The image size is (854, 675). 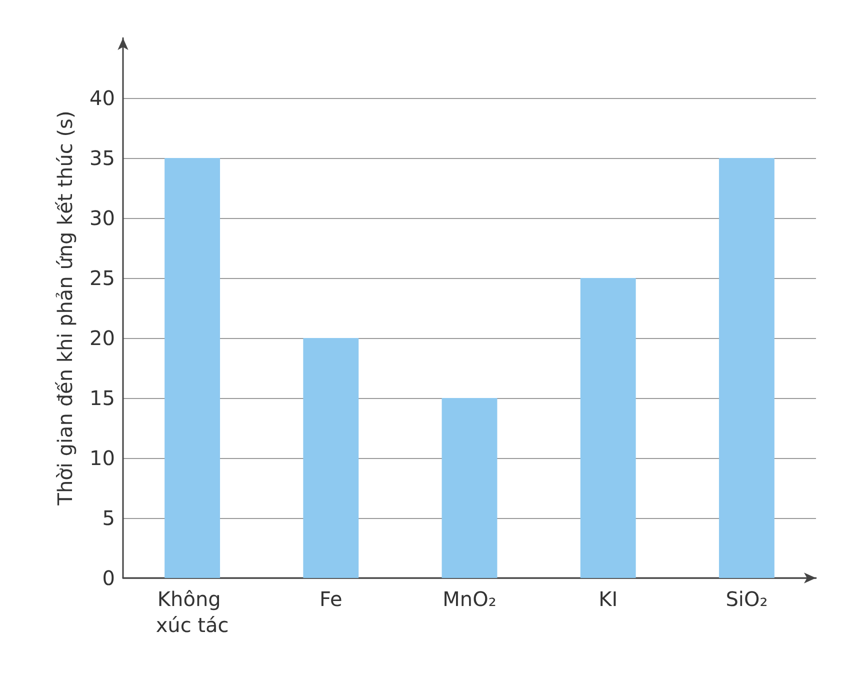 What do you see at coordinates (102, 218) in the screenshot?
I see `y-tick-label: 30` at bounding box center [102, 218].